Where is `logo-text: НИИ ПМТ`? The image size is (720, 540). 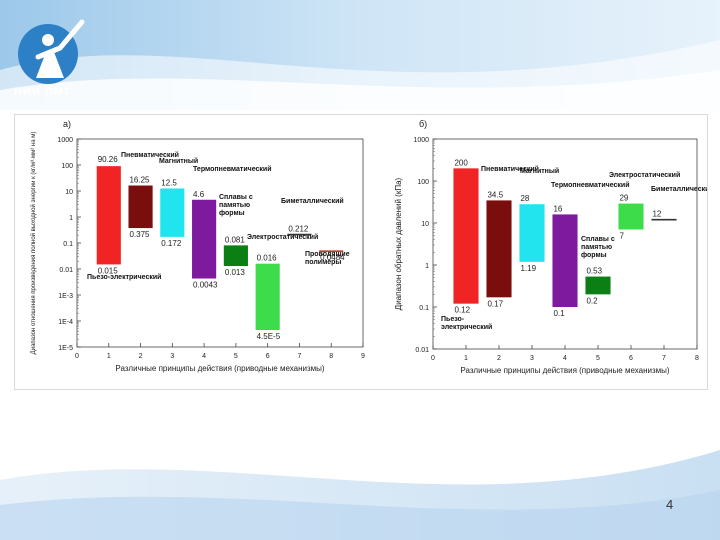
logo-text: НИИ ПМТ is located at coordinates (43, 92).